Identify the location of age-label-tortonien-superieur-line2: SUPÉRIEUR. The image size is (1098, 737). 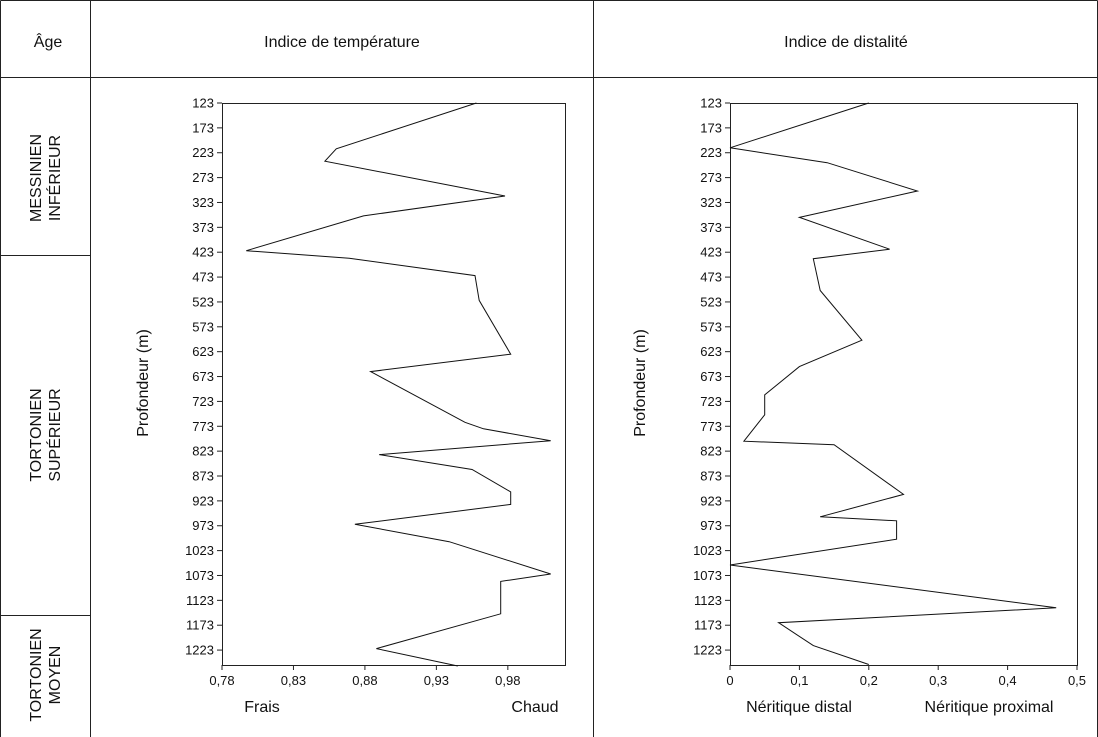
(54, 434).